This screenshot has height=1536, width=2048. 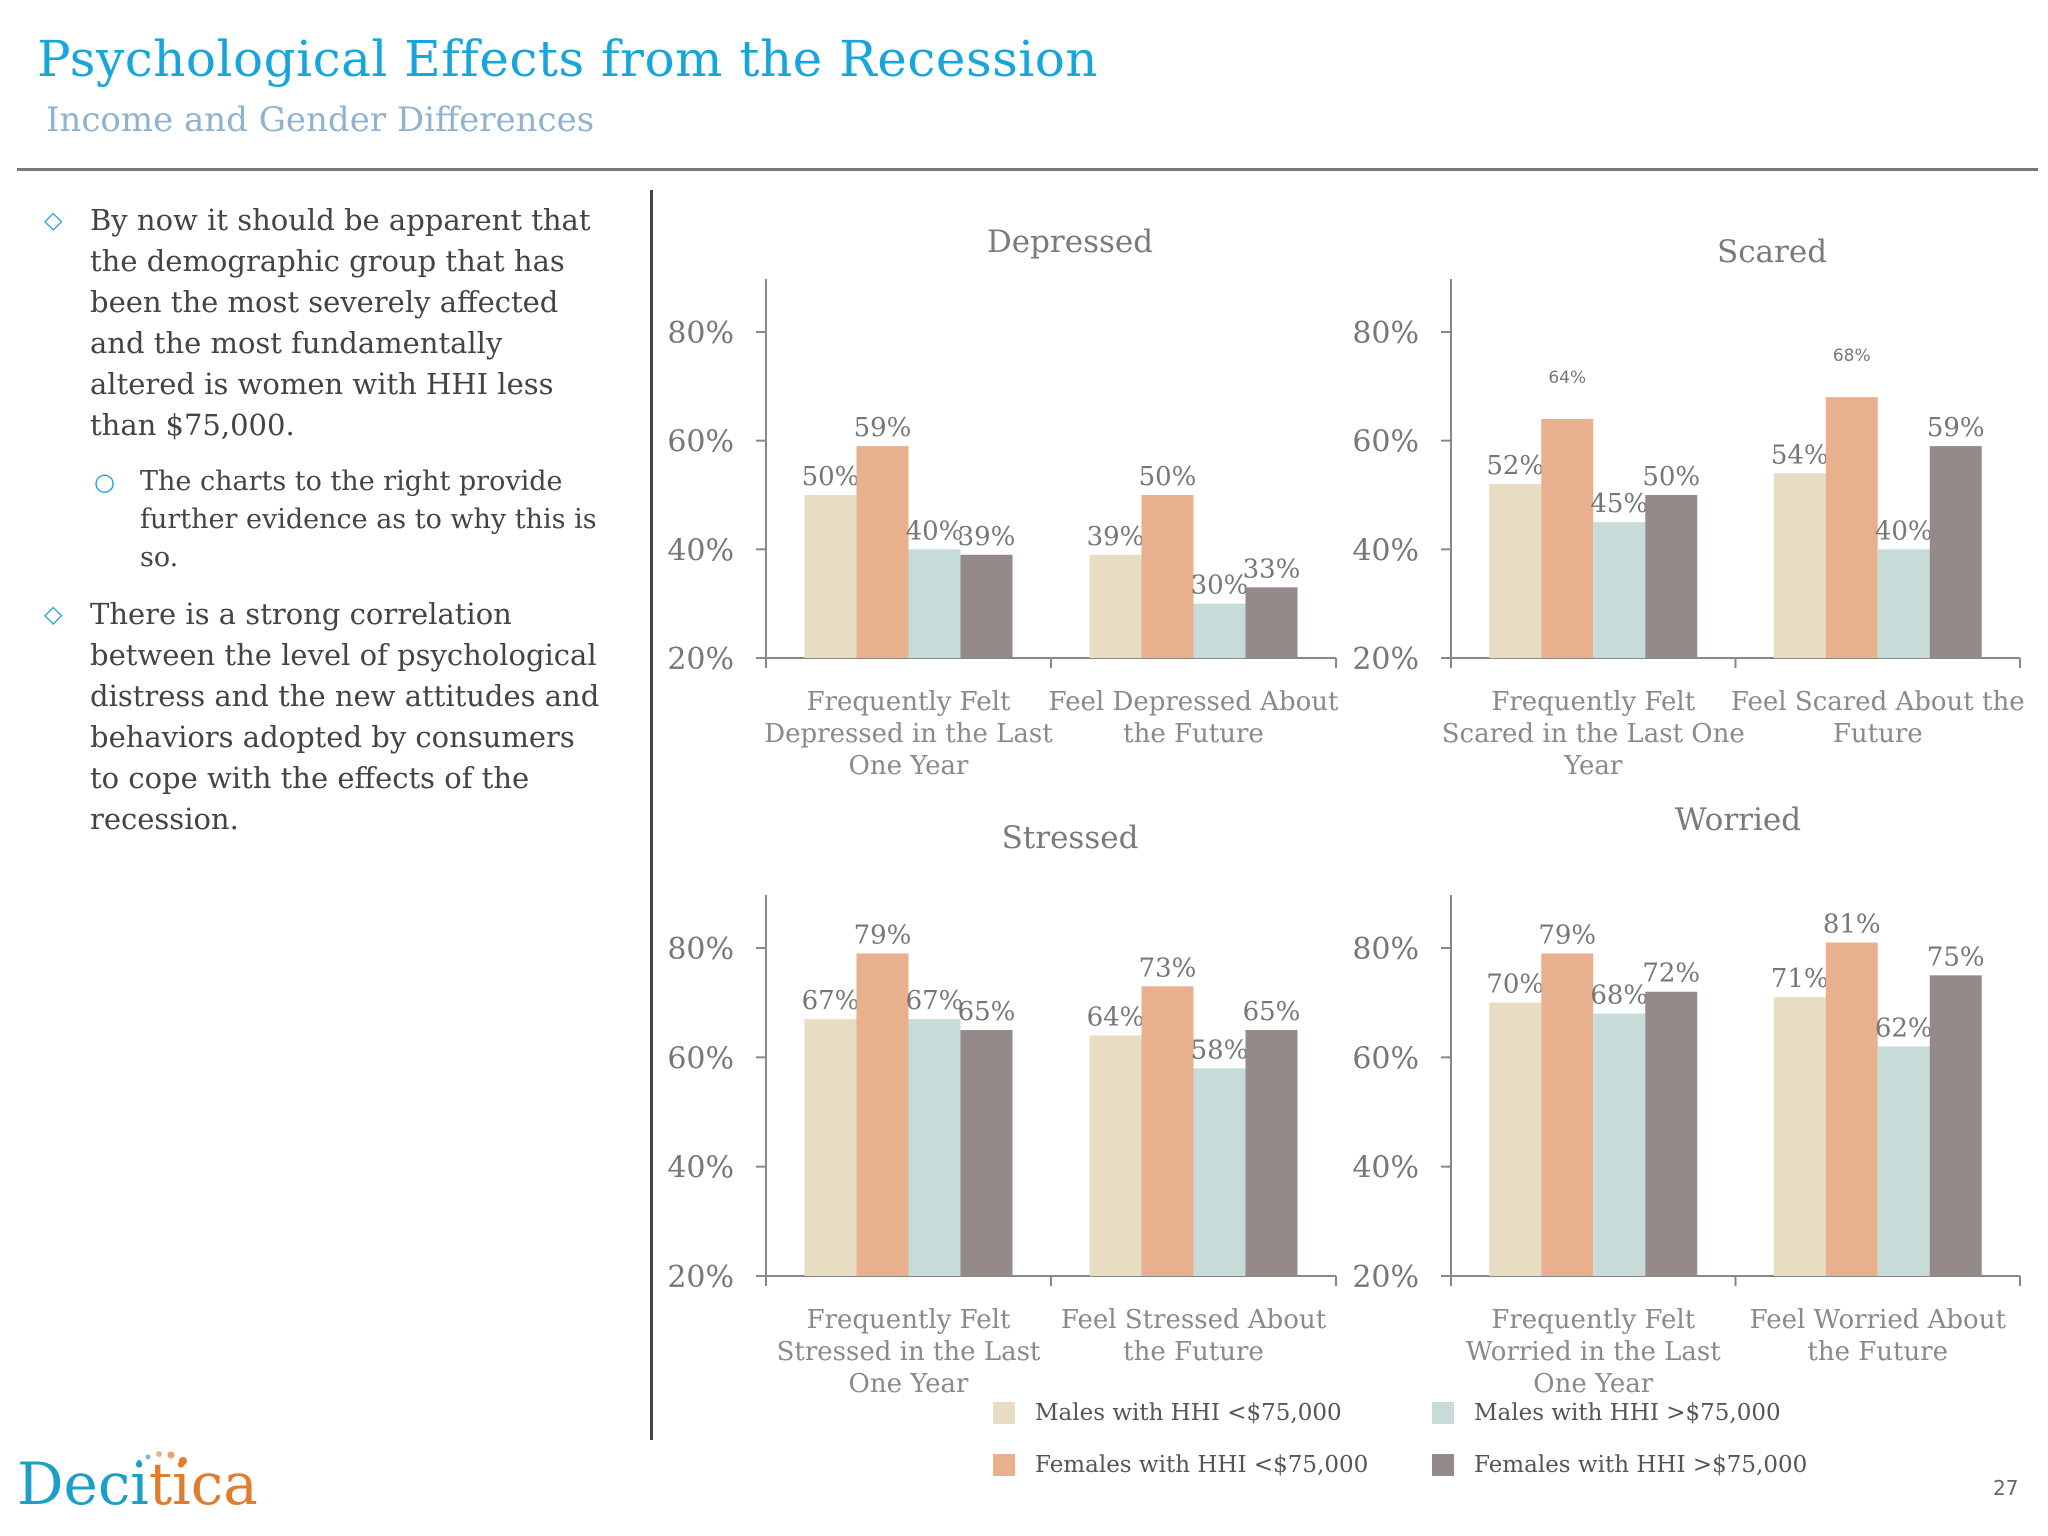 I want to click on legend-label: Males with HHI <$75,000, so click(x=1188, y=1413).